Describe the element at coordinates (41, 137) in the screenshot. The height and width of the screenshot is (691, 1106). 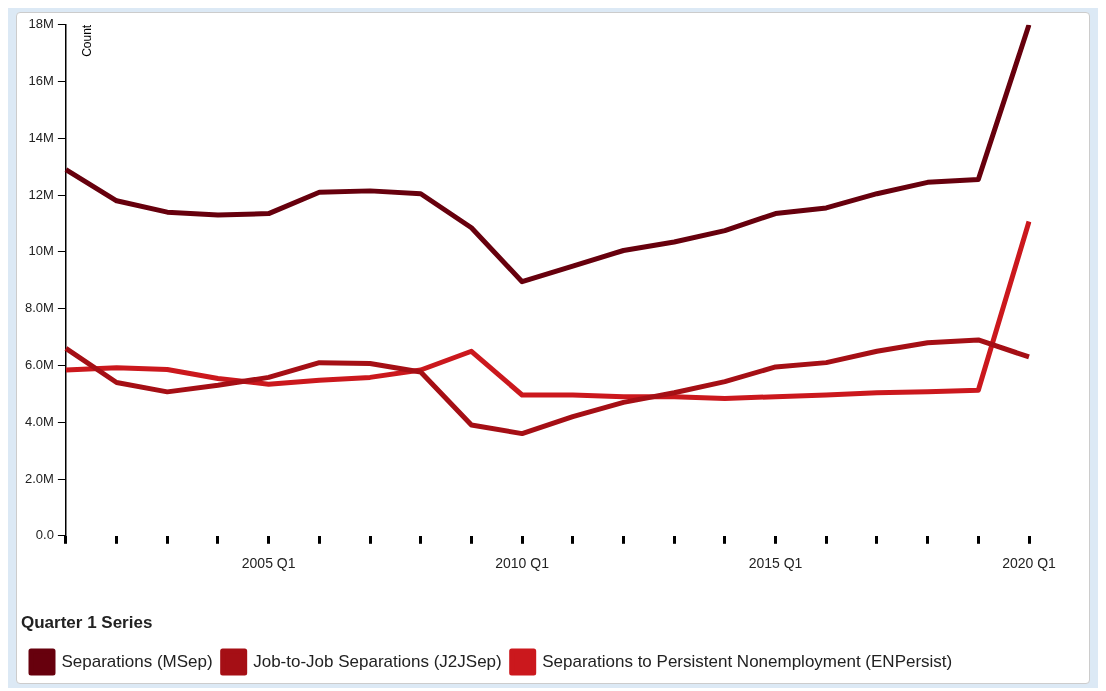
I see `y-tick-label: 14M` at that location.